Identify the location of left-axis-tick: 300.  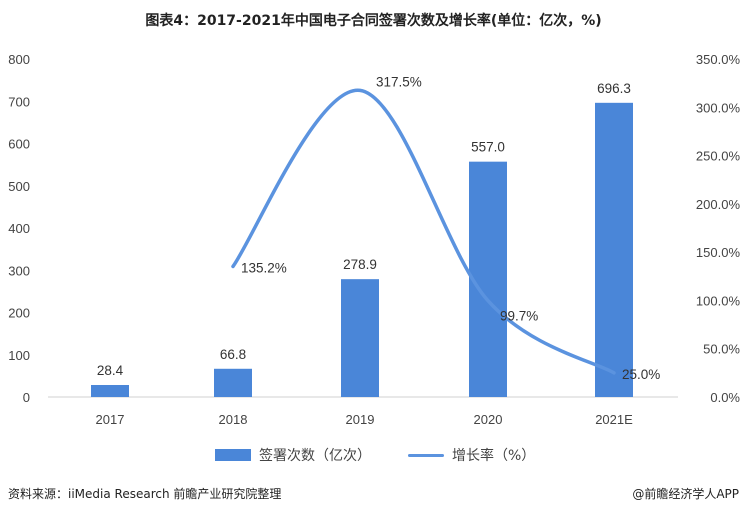
(19, 270).